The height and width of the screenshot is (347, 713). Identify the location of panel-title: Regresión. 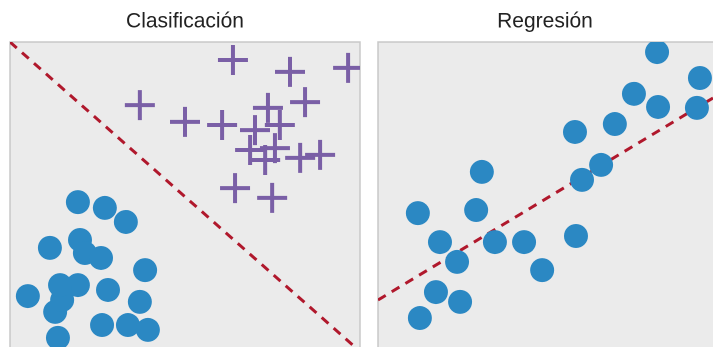
(545, 21).